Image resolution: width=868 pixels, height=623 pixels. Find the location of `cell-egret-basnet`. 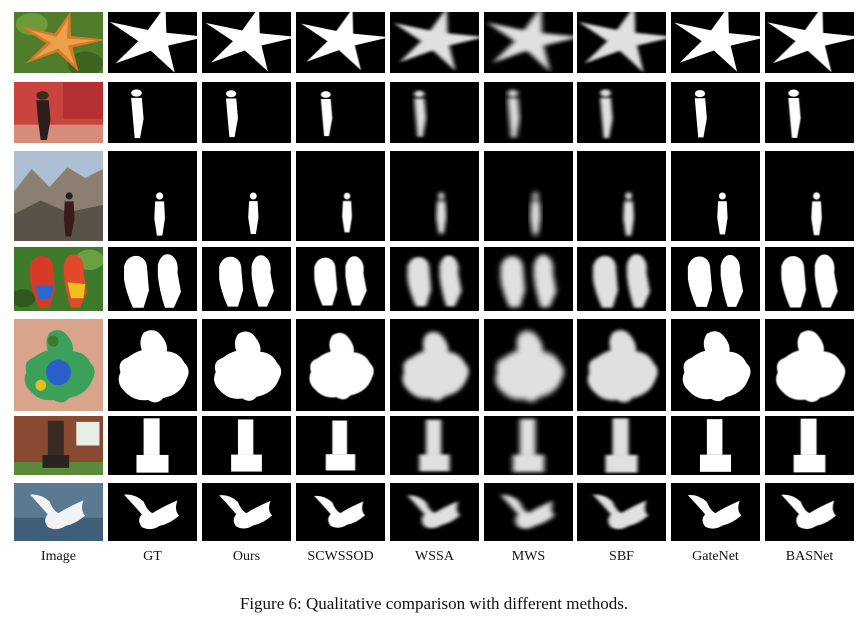

cell-egret-basnet is located at coordinates (809, 512).